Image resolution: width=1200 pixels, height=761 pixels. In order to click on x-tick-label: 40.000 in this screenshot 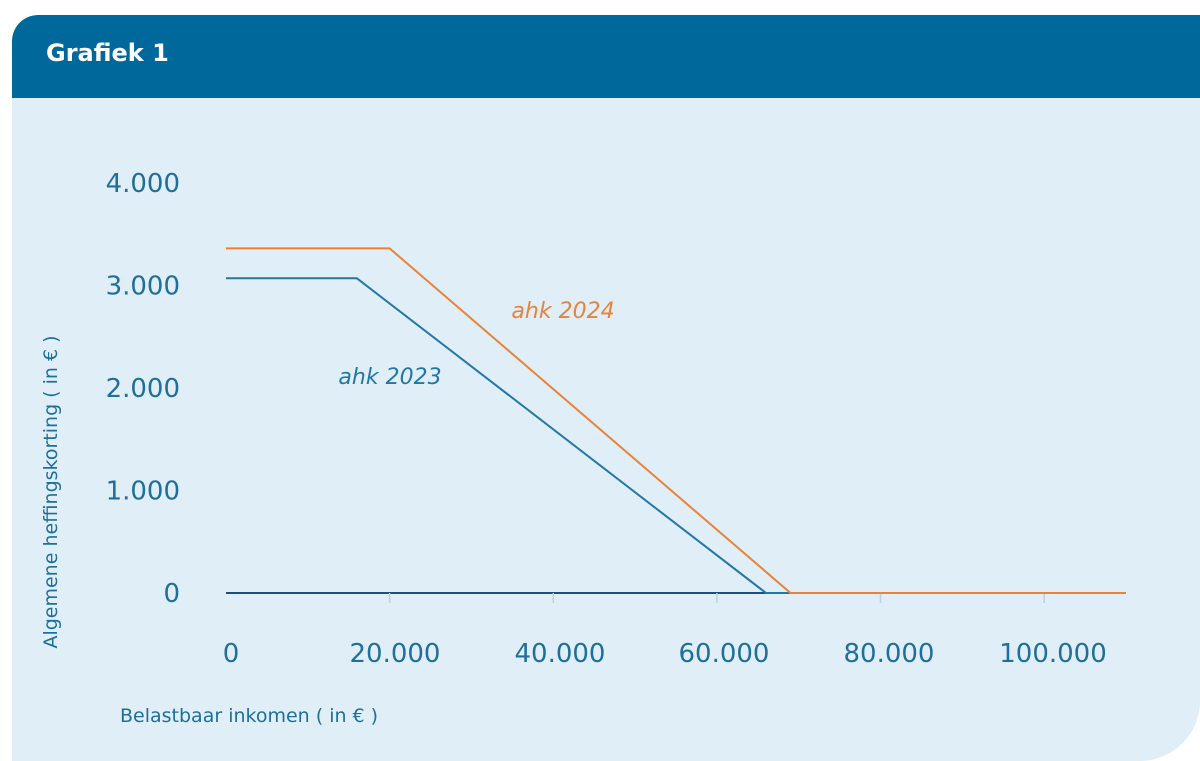, I will do `click(560, 654)`.